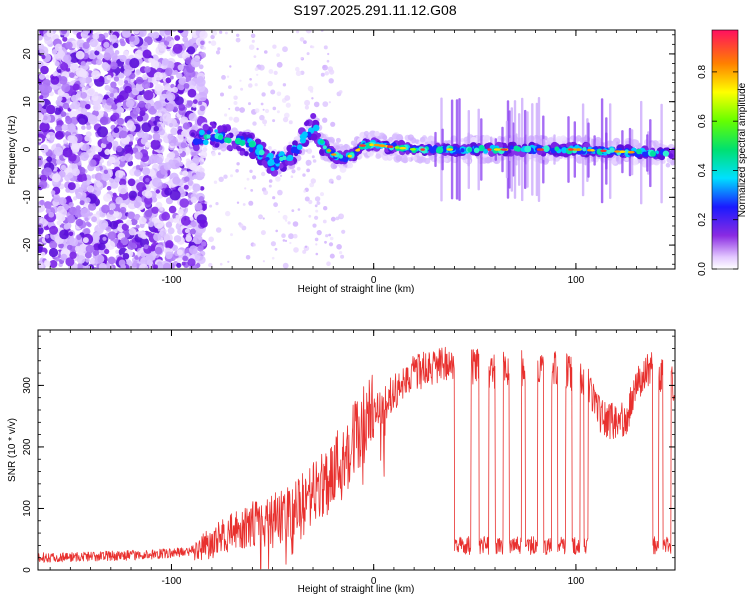 This screenshot has width=750, height=600. Describe the element at coordinates (742, 149) in the screenshot. I see `colorbar-label: Normalized spectral amplitude` at that location.